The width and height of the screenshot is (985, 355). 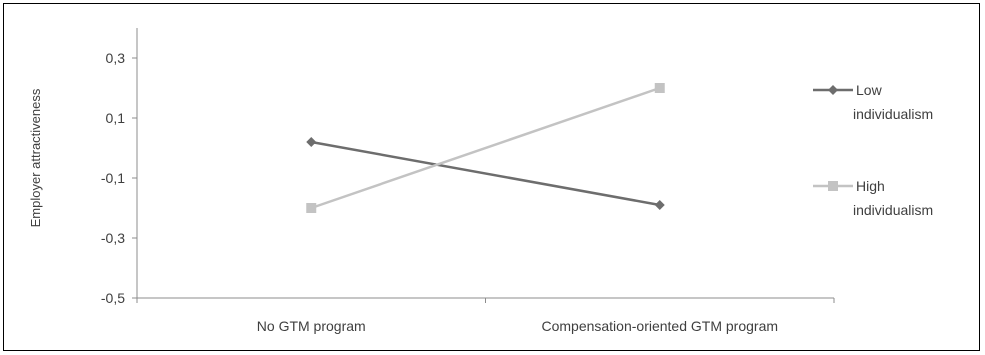 I want to click on y-tick-label: 0,3, so click(x=116, y=58).